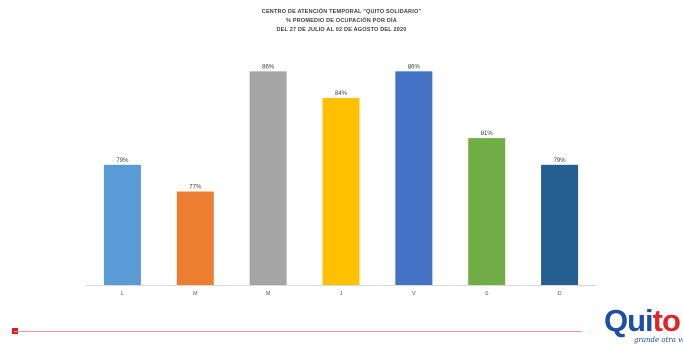  Describe the element at coordinates (414, 294) in the screenshot. I see `x-tick-label-5: V` at that location.